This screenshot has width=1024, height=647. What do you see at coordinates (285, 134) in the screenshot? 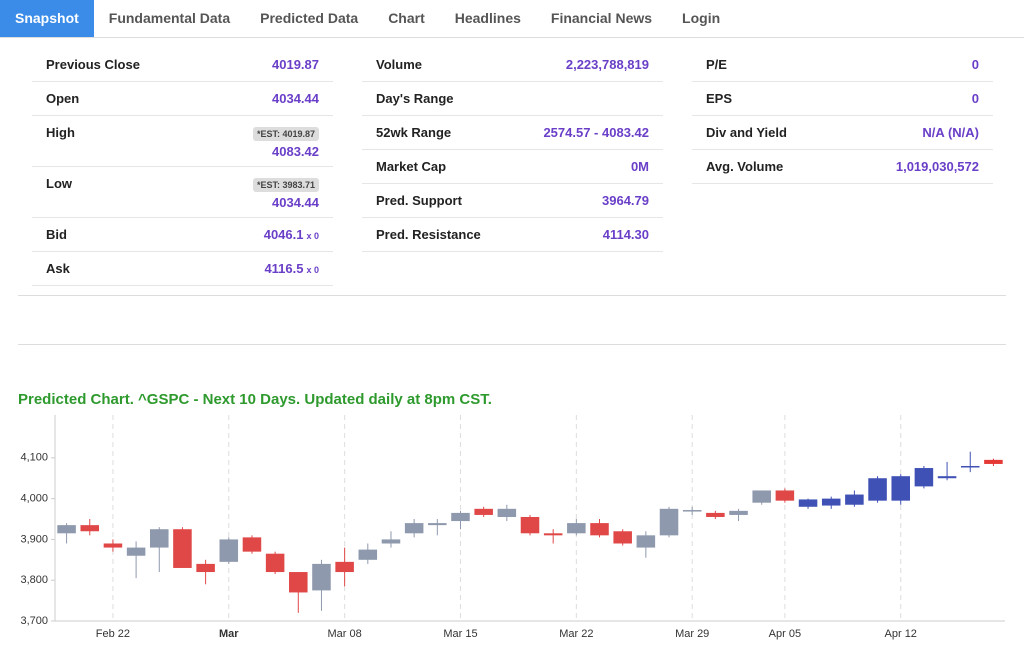
I see `estimate-badge: *EST: 4019.87` at bounding box center [285, 134].